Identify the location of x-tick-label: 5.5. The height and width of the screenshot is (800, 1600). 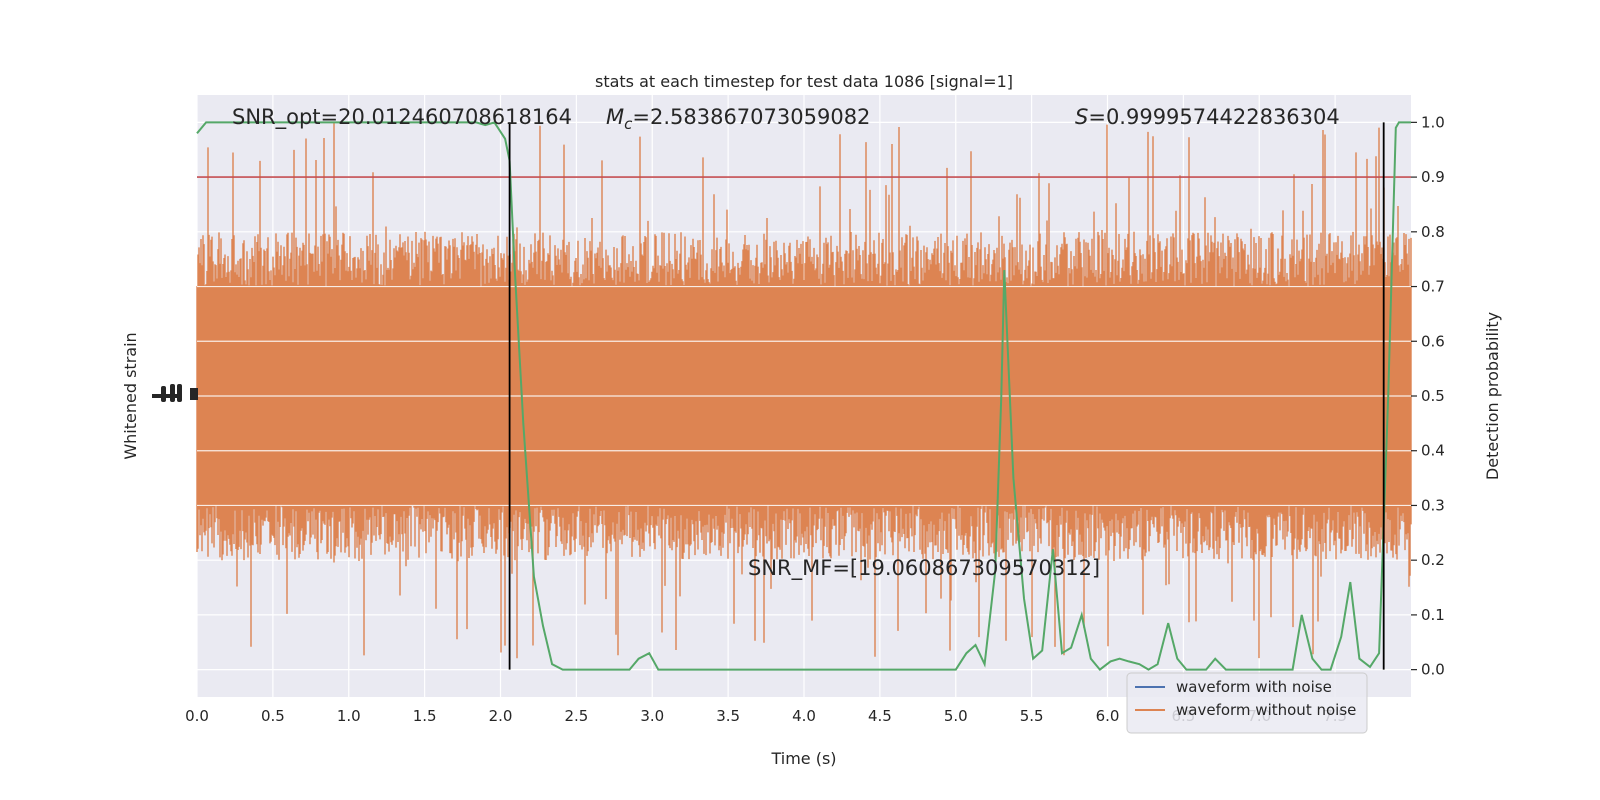
(1032, 716).